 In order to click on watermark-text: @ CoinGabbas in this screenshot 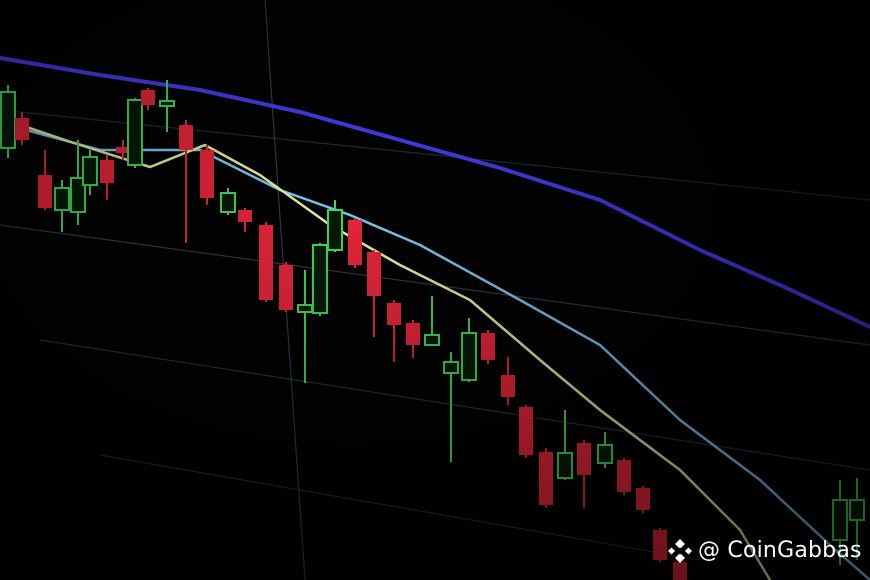, I will do `click(780, 550)`.